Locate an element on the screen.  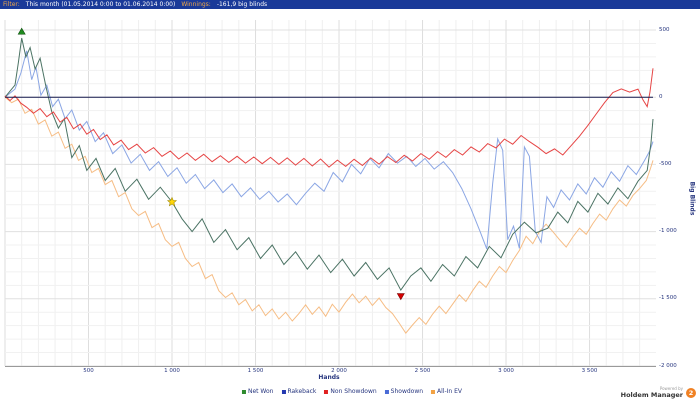
y-tick-label: -2 000 is located at coordinates (668, 365).